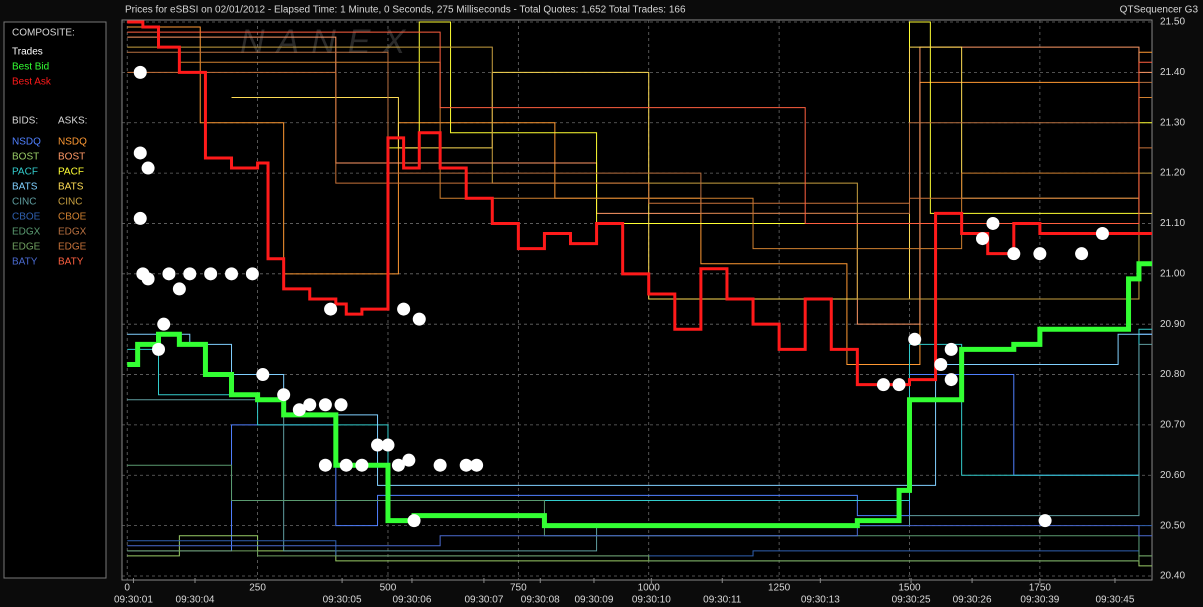 This screenshot has height=607, width=1203. What do you see at coordinates (1172, 425) in the screenshot?
I see `y-tick-label: 20.70` at bounding box center [1172, 425].